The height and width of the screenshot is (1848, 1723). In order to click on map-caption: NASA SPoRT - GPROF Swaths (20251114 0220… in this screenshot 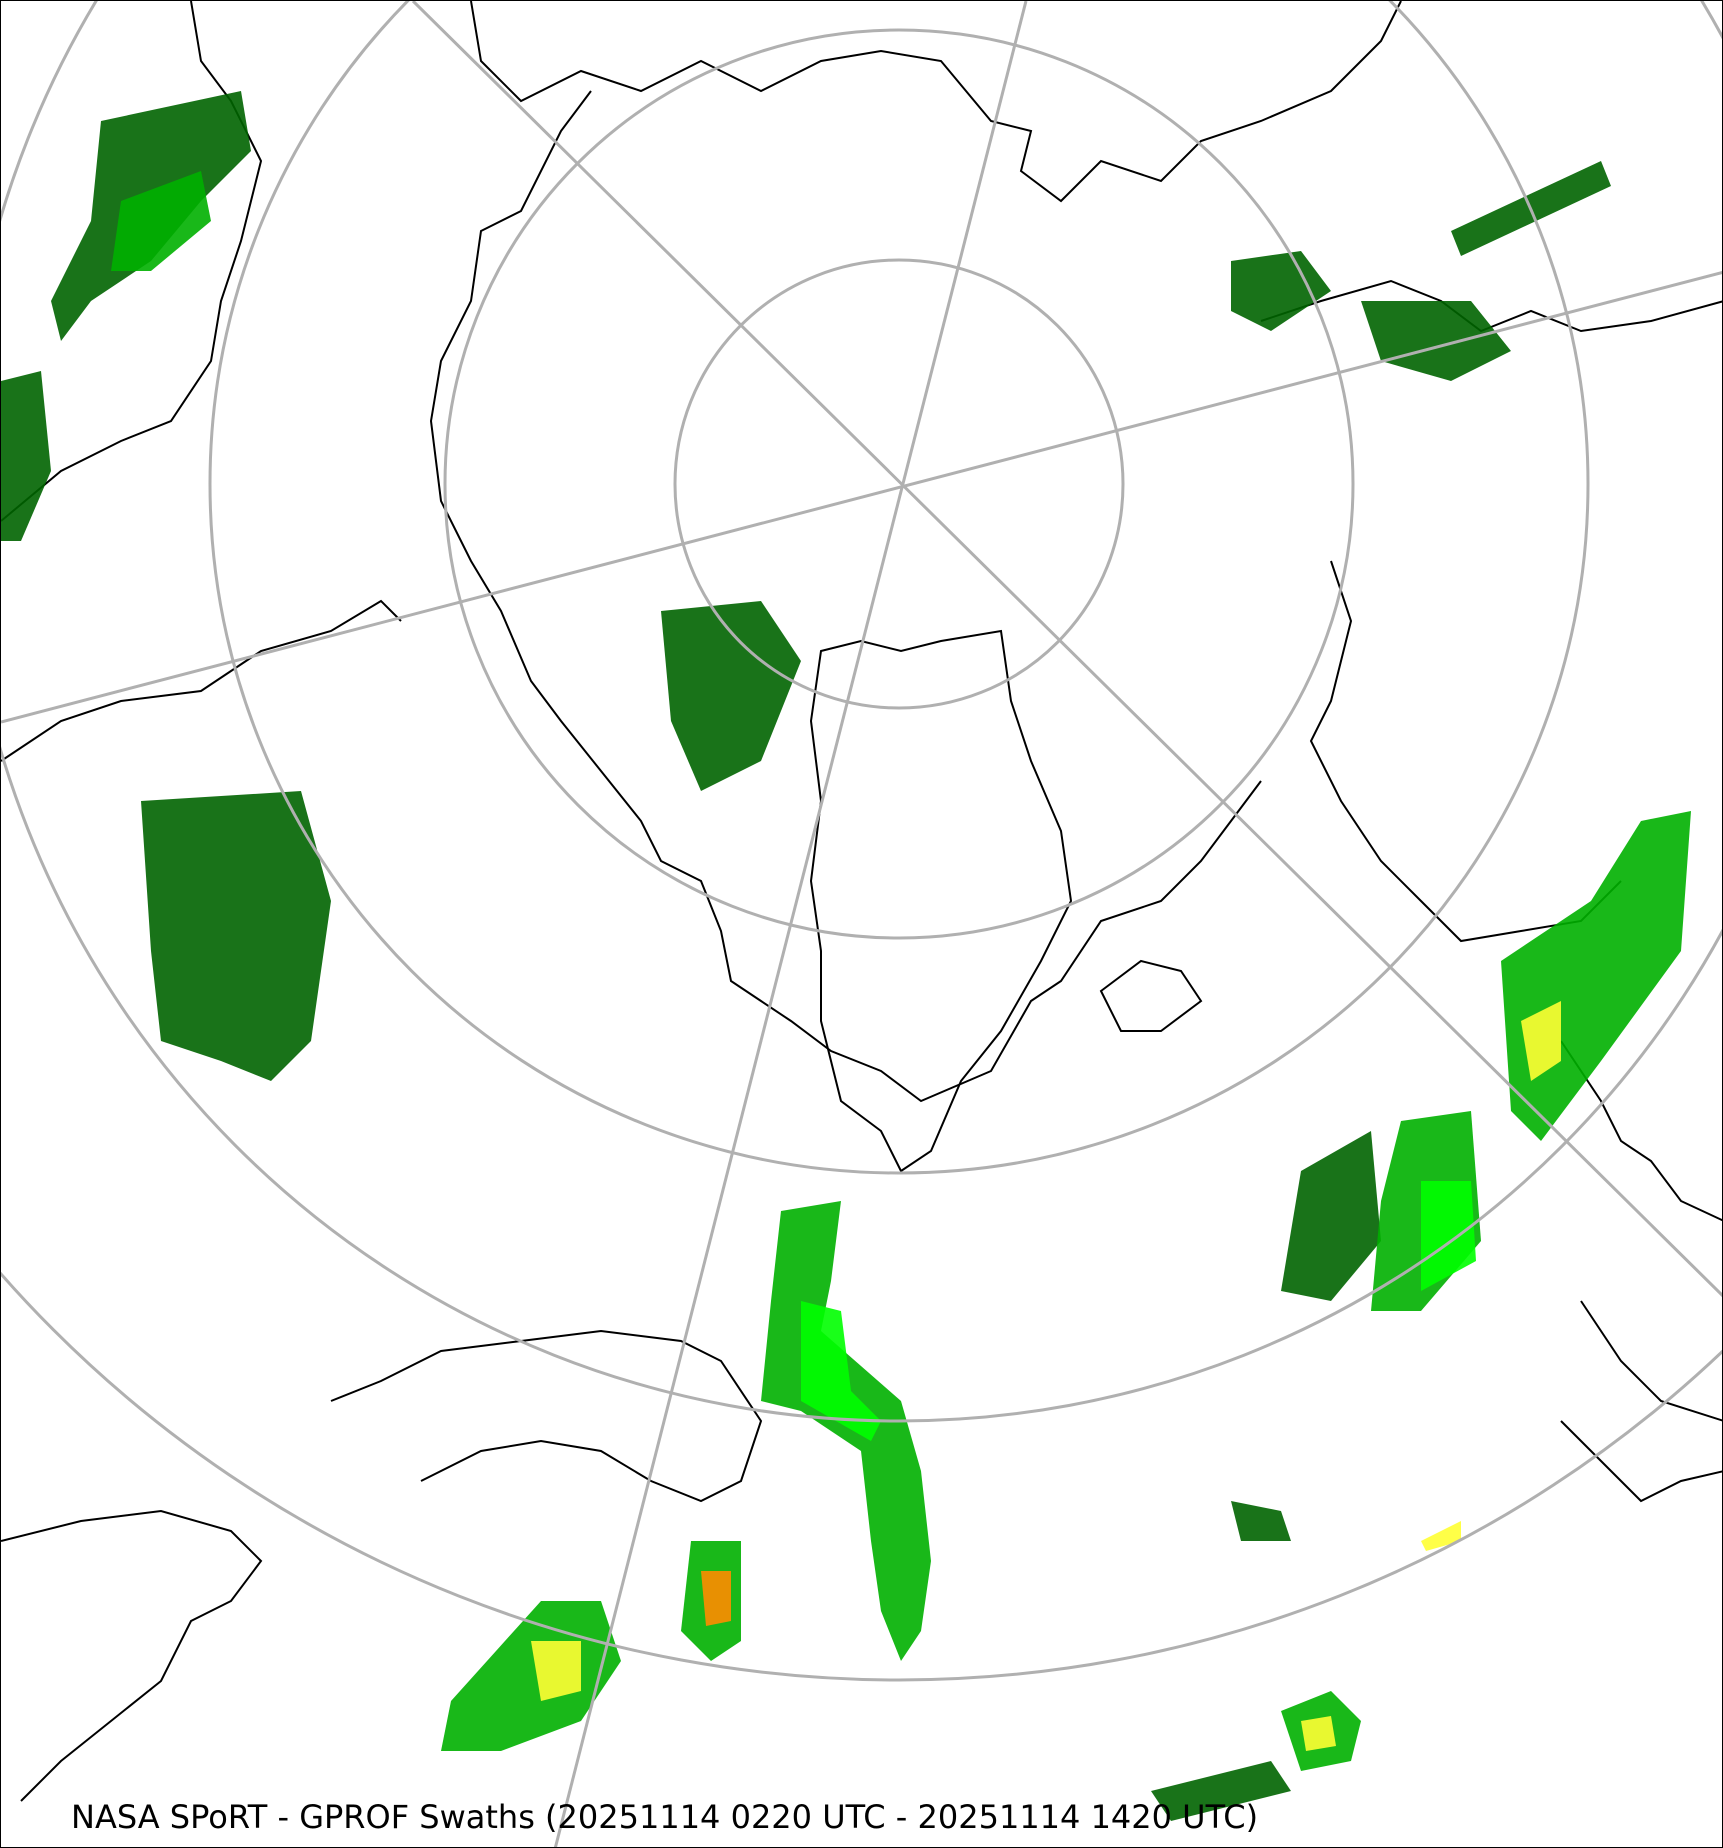, I will do `click(665, 1817)`.